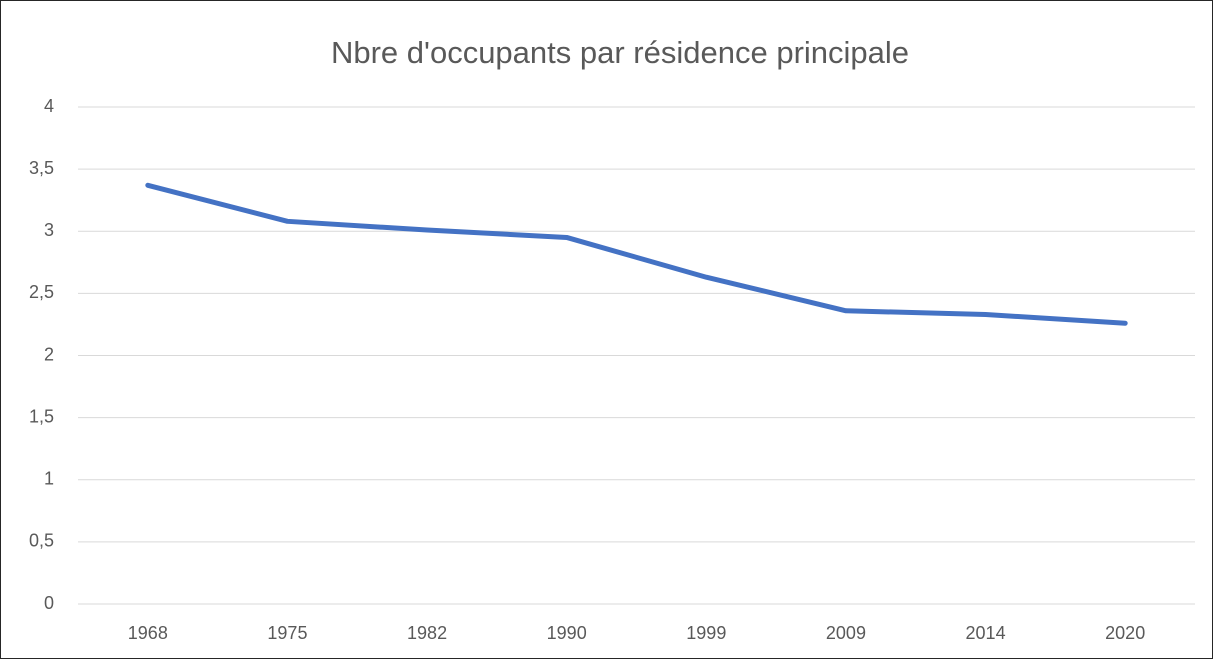 The height and width of the screenshot is (659, 1213). Describe the element at coordinates (49, 479) in the screenshot. I see `y-tick-label: 1` at that location.